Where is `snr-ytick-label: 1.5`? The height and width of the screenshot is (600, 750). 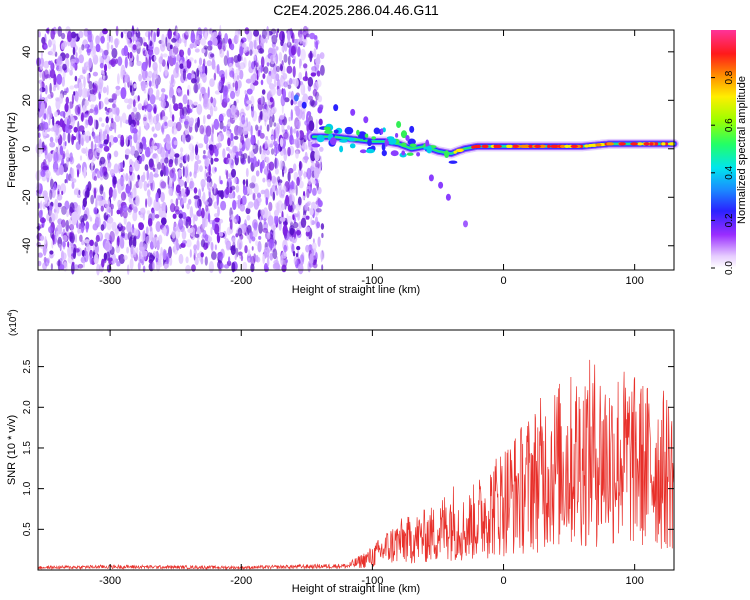
snr-ytick-label: 1.5 is located at coordinates (27, 448).